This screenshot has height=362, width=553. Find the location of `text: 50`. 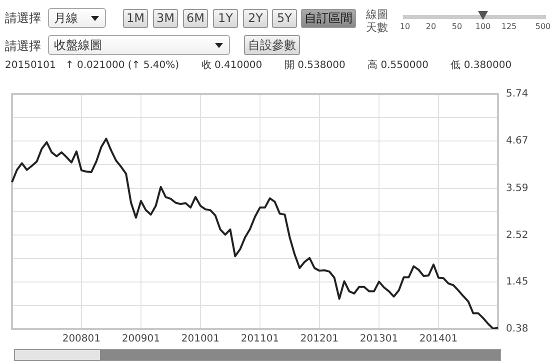

text: 50 is located at coordinates (457, 27).